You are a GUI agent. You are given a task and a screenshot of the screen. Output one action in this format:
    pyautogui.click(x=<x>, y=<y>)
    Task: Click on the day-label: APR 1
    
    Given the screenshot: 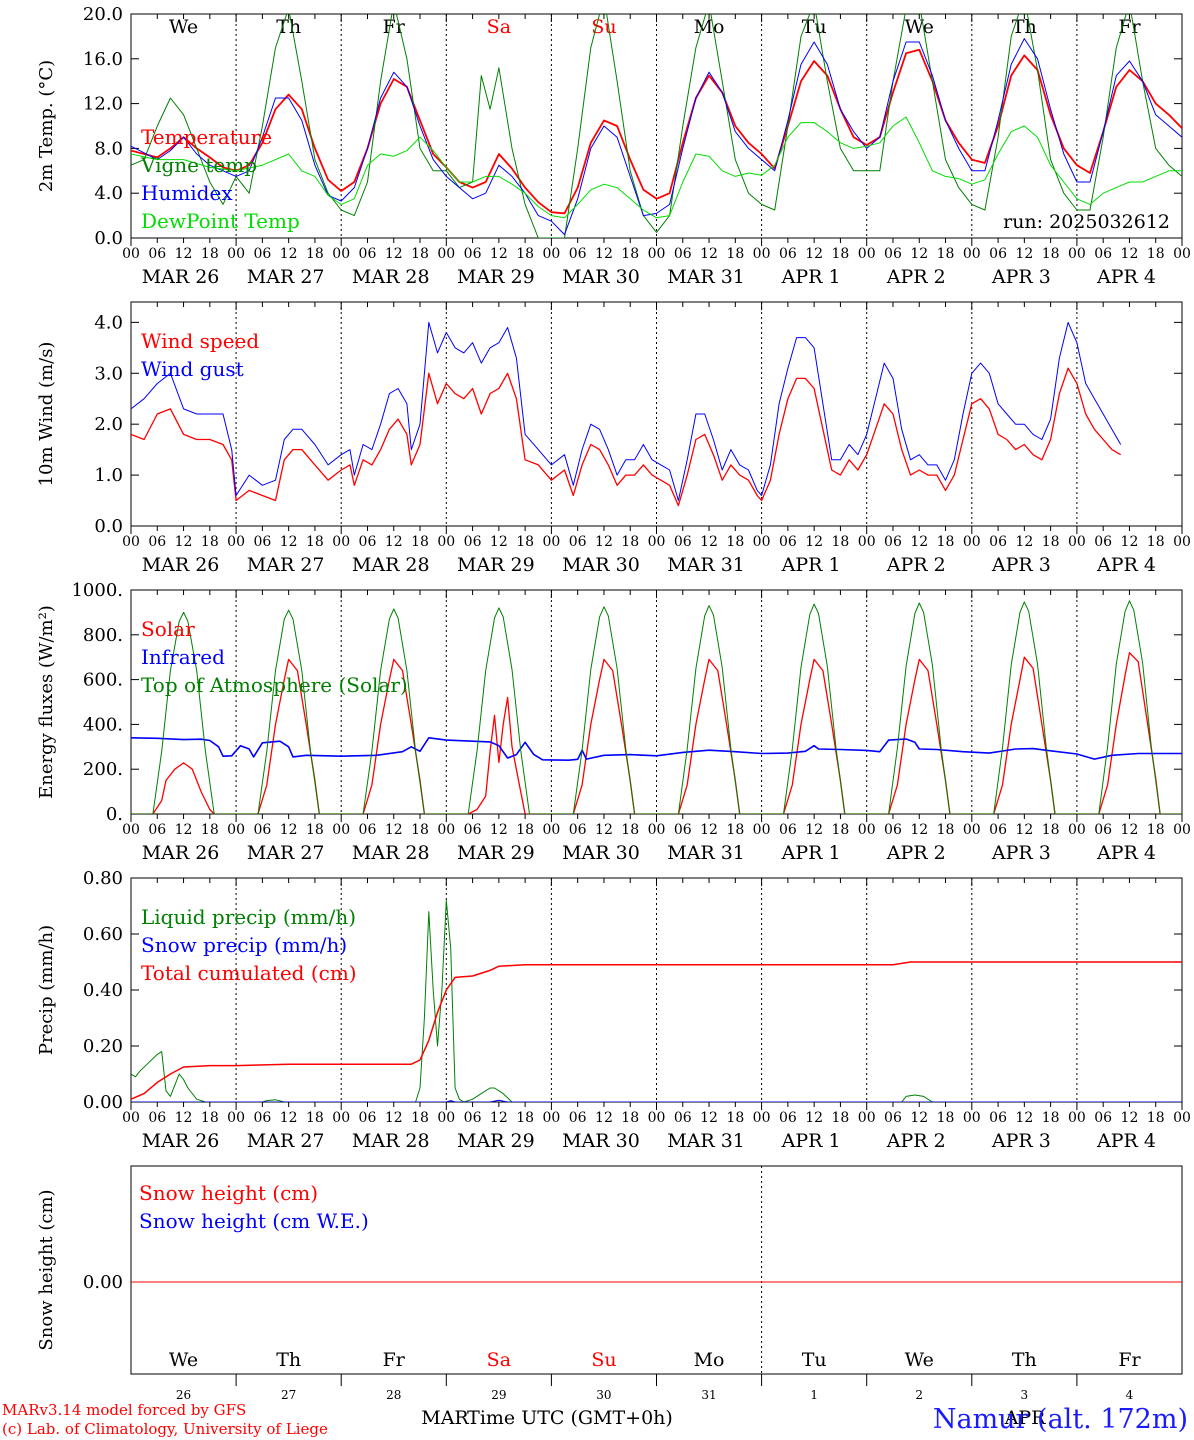 What is the action you would take?
    pyautogui.click(x=811, y=853)
    